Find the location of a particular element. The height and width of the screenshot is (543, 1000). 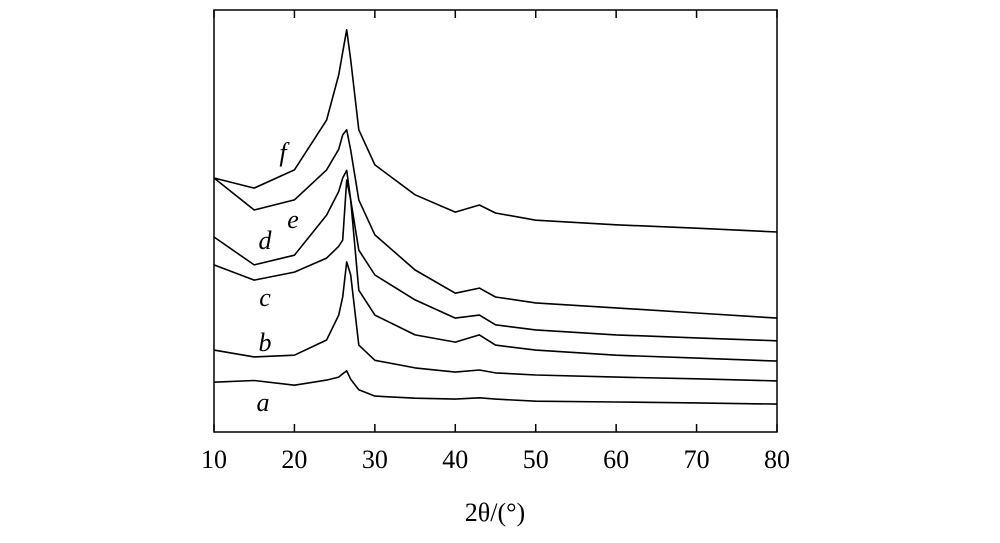

series-label: a is located at coordinates (263, 402).